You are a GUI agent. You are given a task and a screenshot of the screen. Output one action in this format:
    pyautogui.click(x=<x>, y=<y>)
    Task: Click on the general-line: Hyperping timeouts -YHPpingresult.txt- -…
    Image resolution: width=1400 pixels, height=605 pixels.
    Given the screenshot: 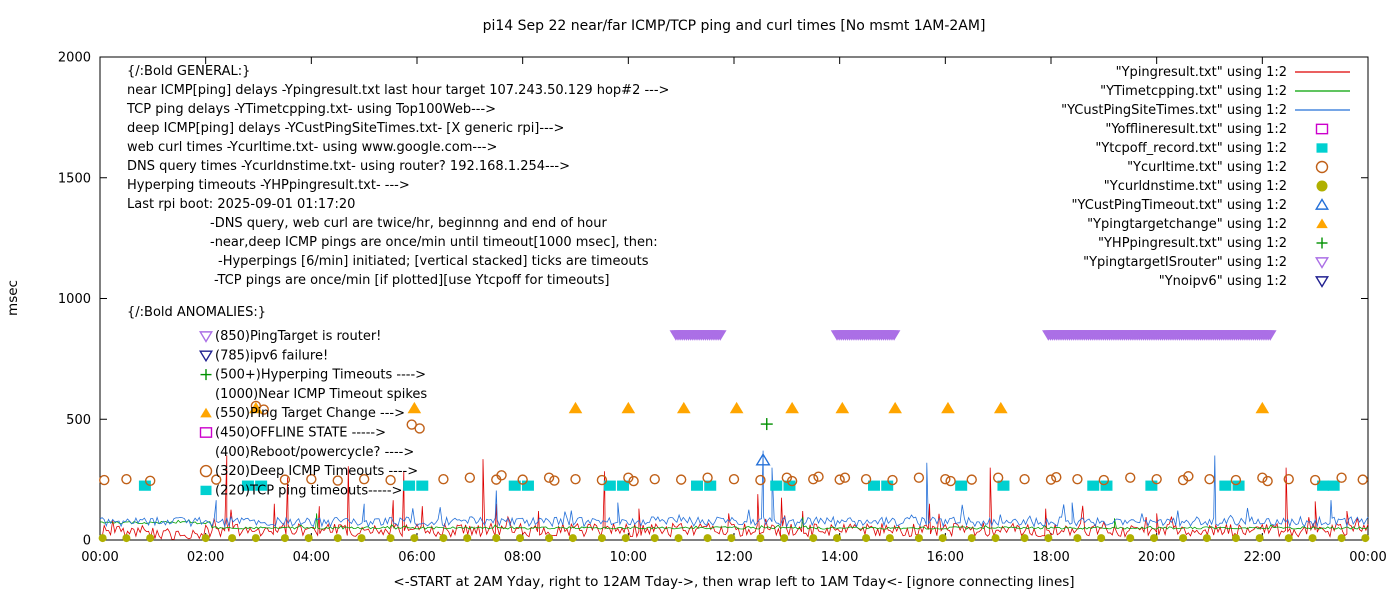 What is the action you would take?
    pyautogui.click(x=268, y=185)
    